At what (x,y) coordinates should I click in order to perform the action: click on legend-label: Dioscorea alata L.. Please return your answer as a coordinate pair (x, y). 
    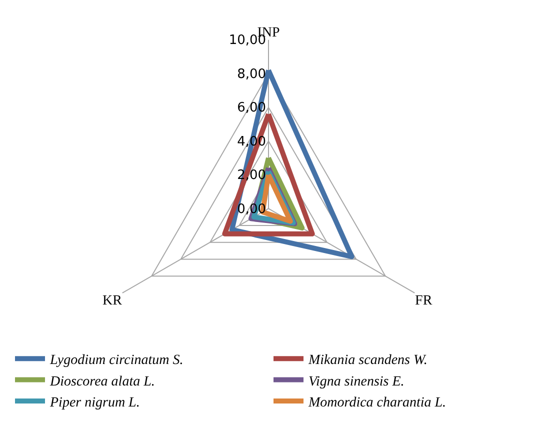
    Looking at the image, I should click on (102, 382).